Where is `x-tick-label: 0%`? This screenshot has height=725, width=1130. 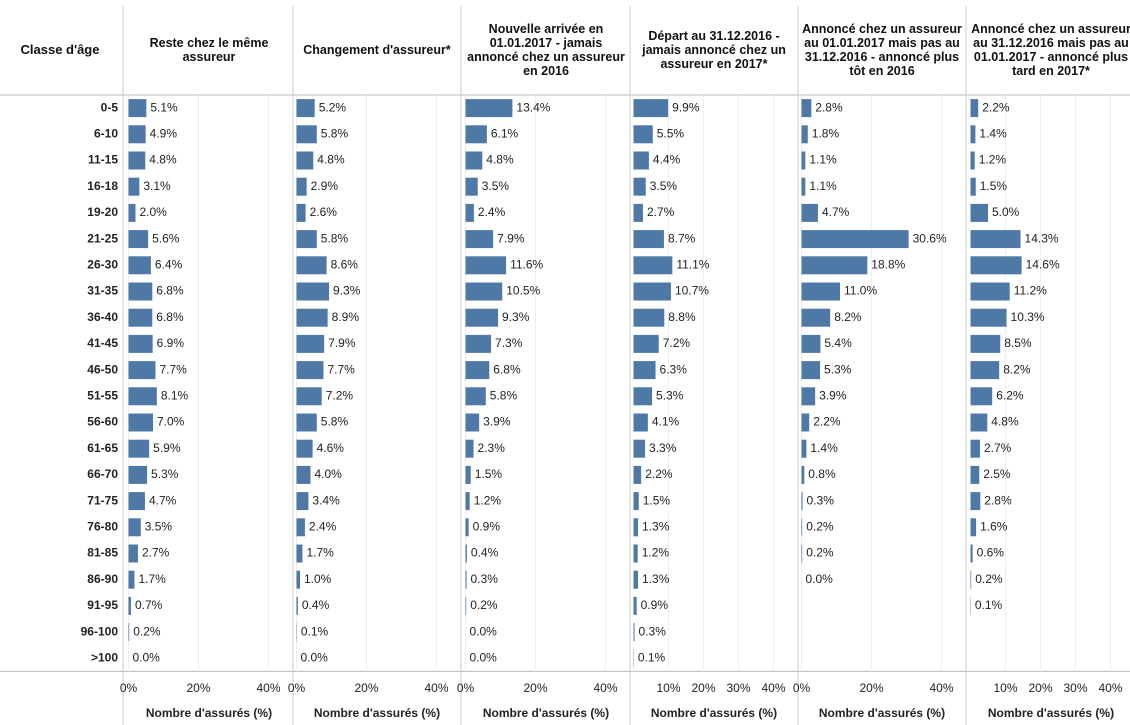
x-tick-label: 0% is located at coordinates (297, 688).